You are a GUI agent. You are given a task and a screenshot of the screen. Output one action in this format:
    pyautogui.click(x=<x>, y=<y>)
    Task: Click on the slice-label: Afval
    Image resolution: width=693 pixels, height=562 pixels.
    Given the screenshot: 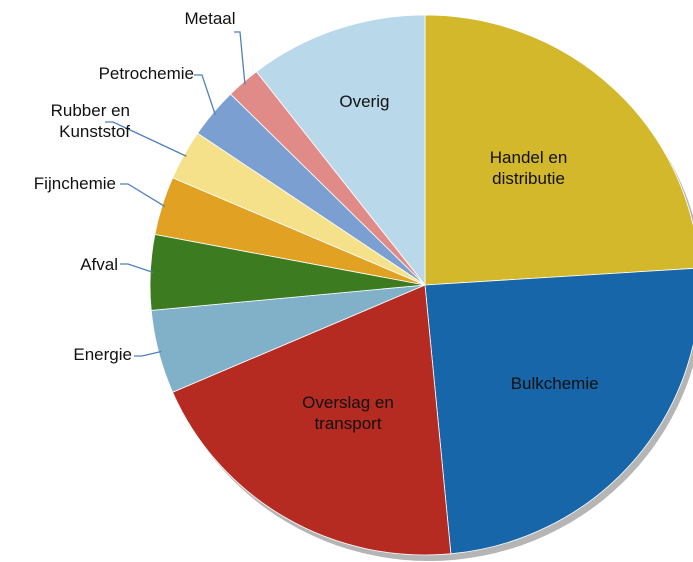 What is the action you would take?
    pyautogui.click(x=99, y=264)
    